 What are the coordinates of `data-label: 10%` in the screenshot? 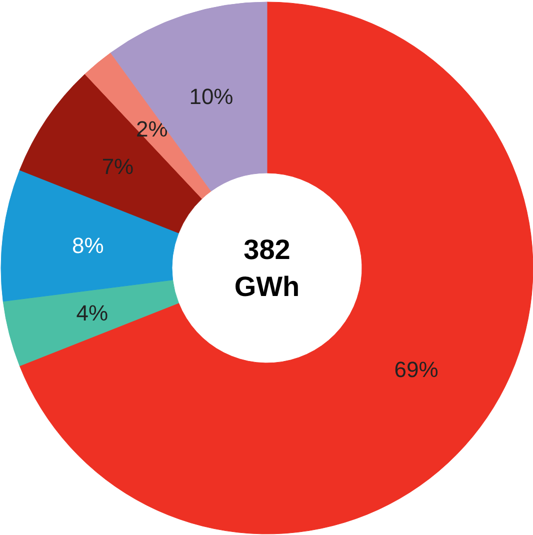 It's located at (211, 96).